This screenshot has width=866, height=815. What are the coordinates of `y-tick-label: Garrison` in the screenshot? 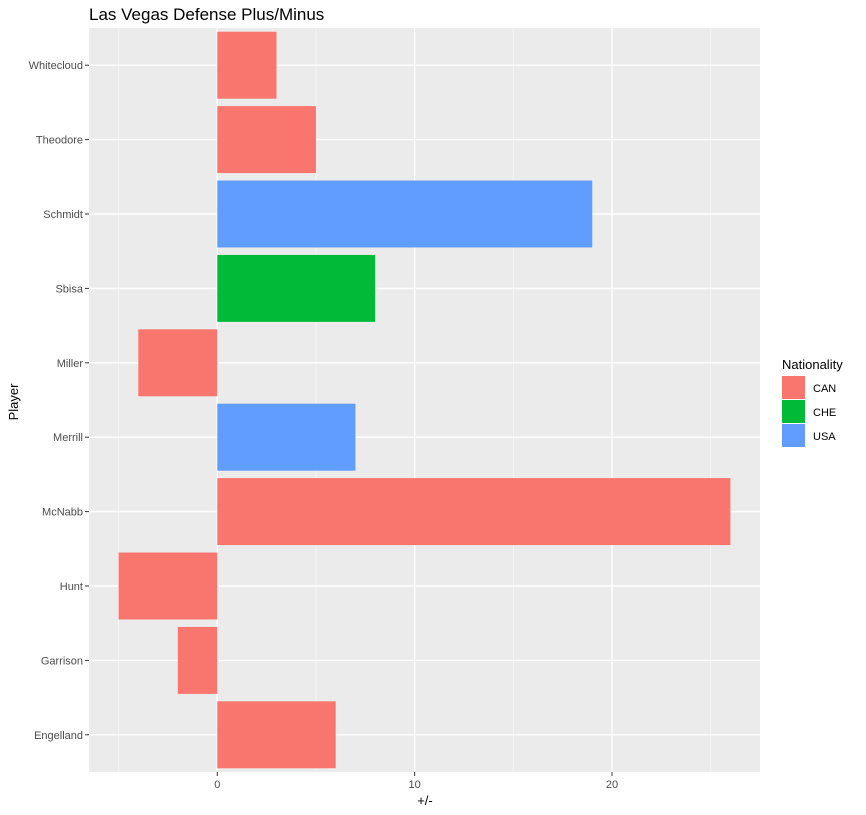 It's located at (62, 661).